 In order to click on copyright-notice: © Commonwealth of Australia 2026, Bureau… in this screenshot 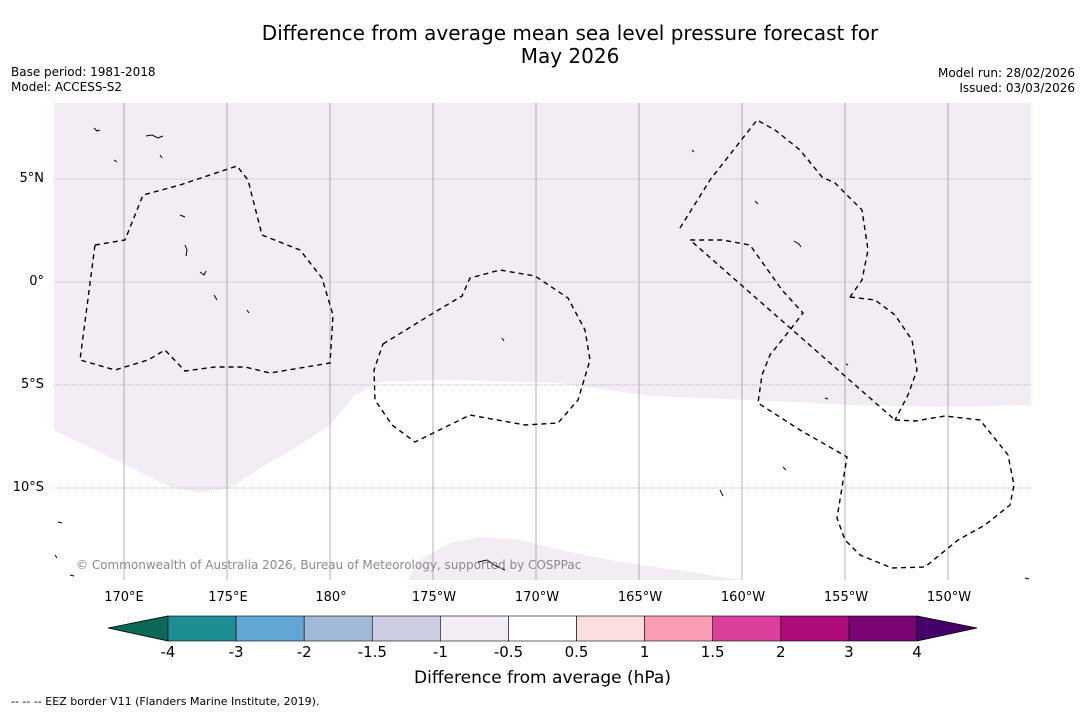, I will do `click(329, 565)`.